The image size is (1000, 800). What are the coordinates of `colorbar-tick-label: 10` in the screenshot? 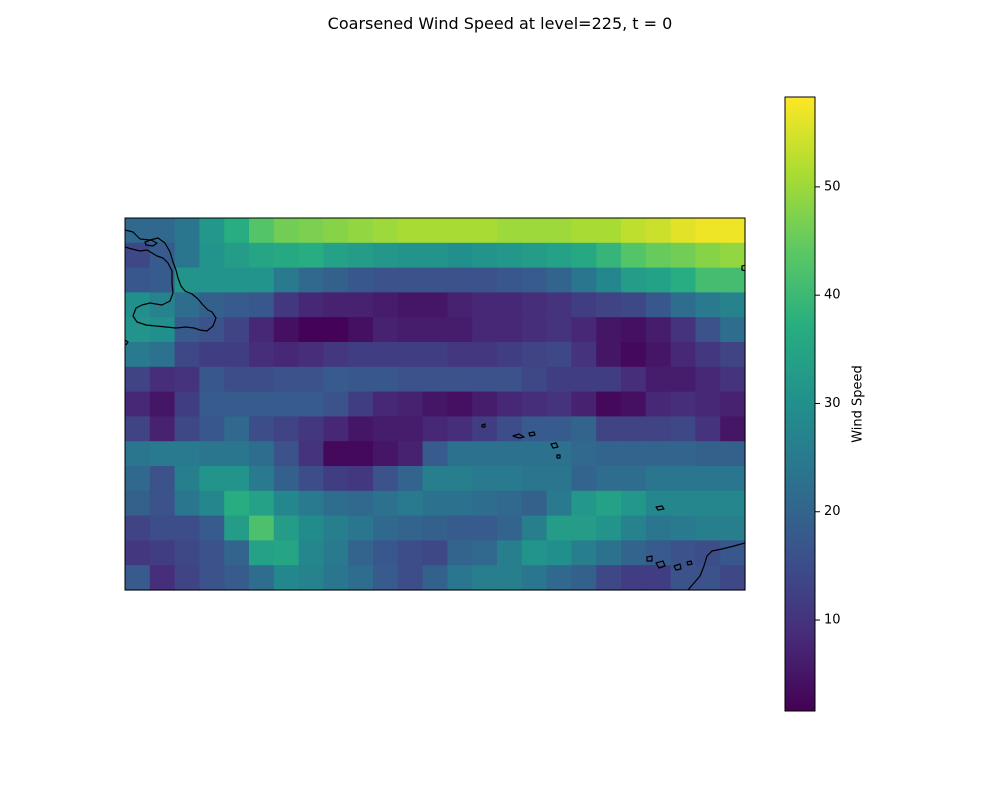 It's located at (832, 620).